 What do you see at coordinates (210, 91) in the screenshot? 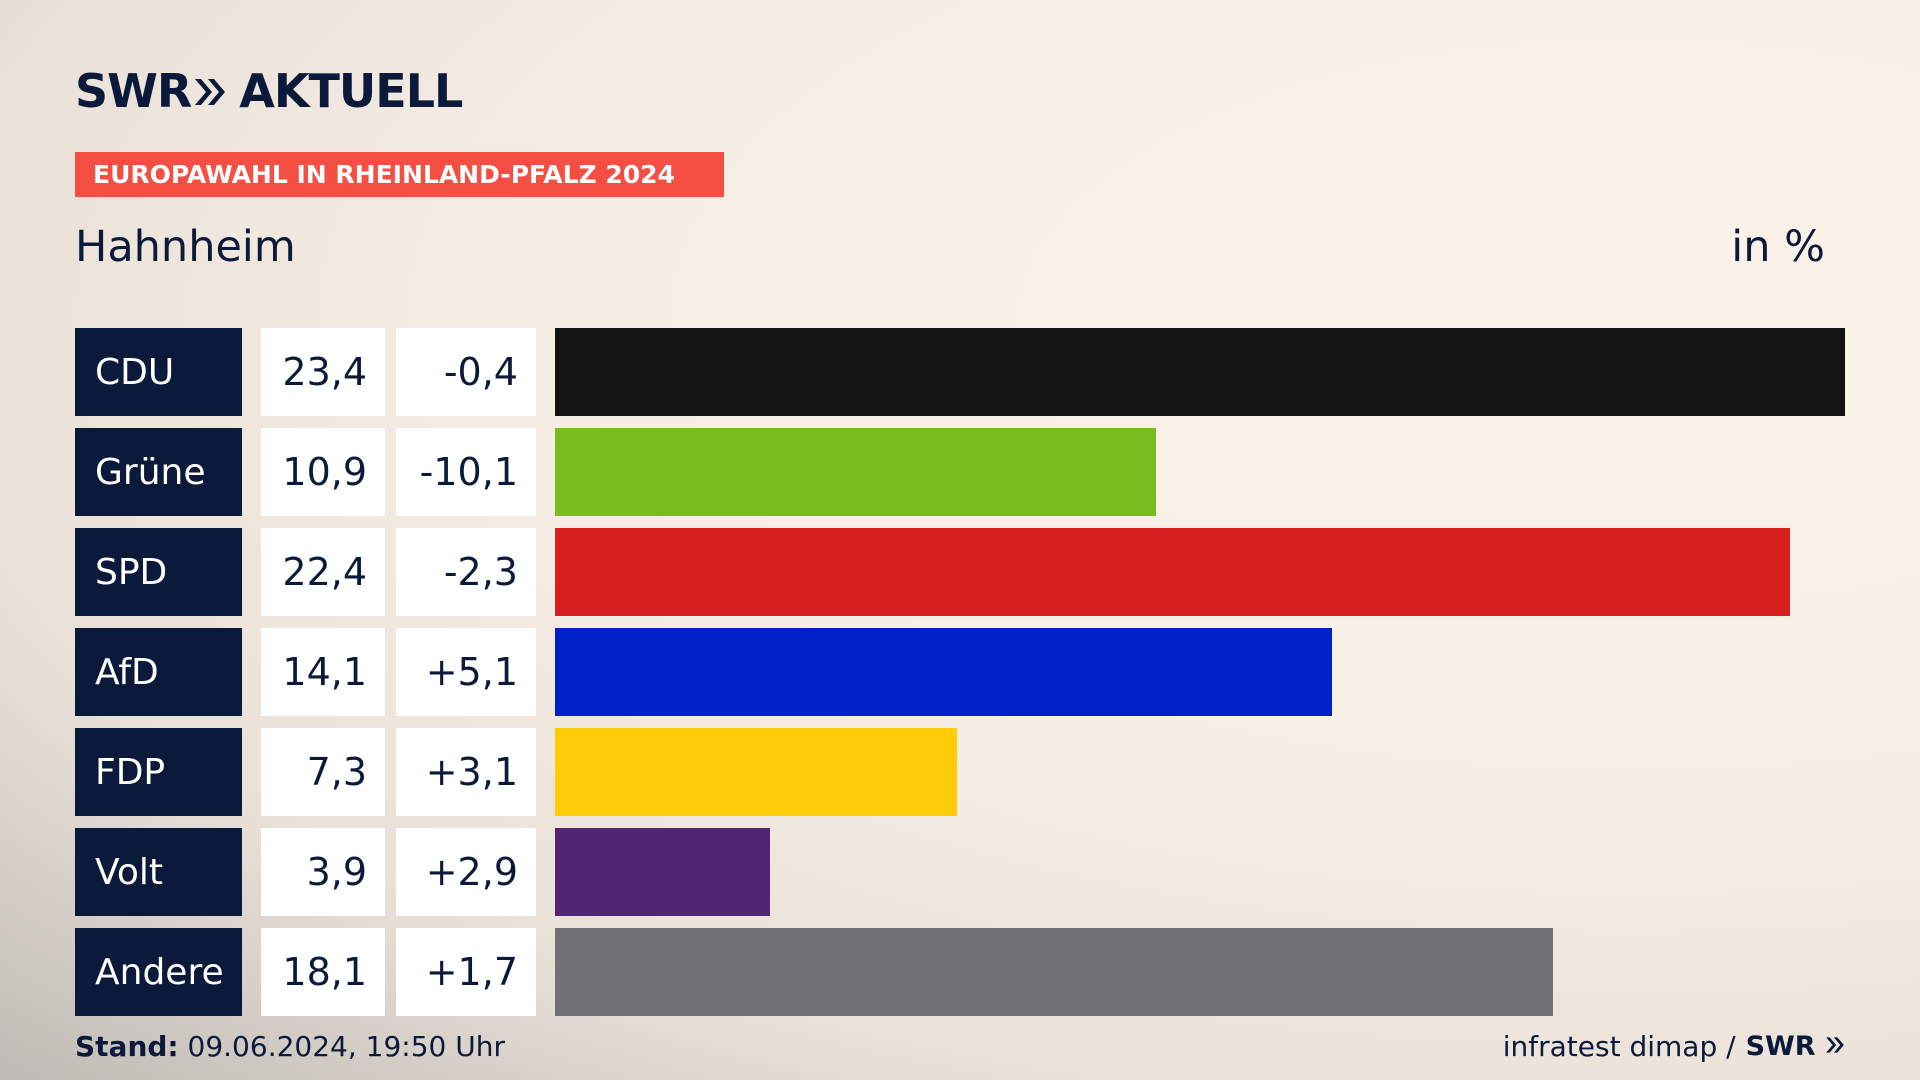
I see `double-chevron-icon` at bounding box center [210, 91].